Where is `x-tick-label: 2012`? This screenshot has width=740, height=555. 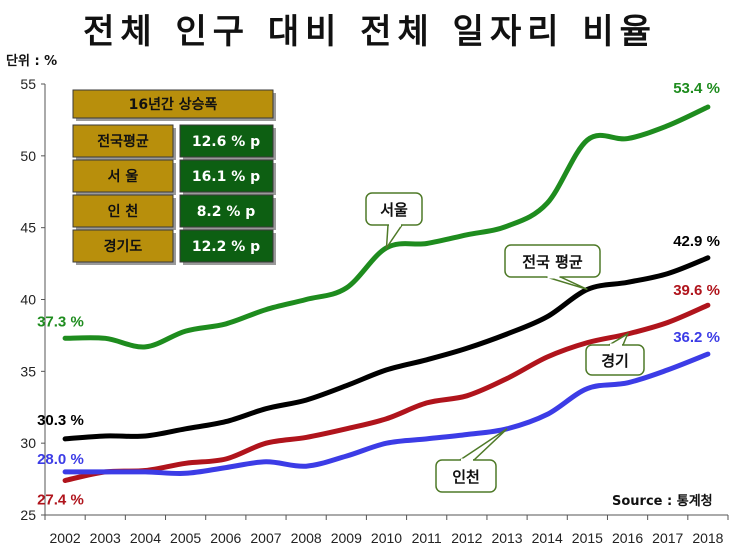
x-tick-label: 2012 is located at coordinates (466, 538).